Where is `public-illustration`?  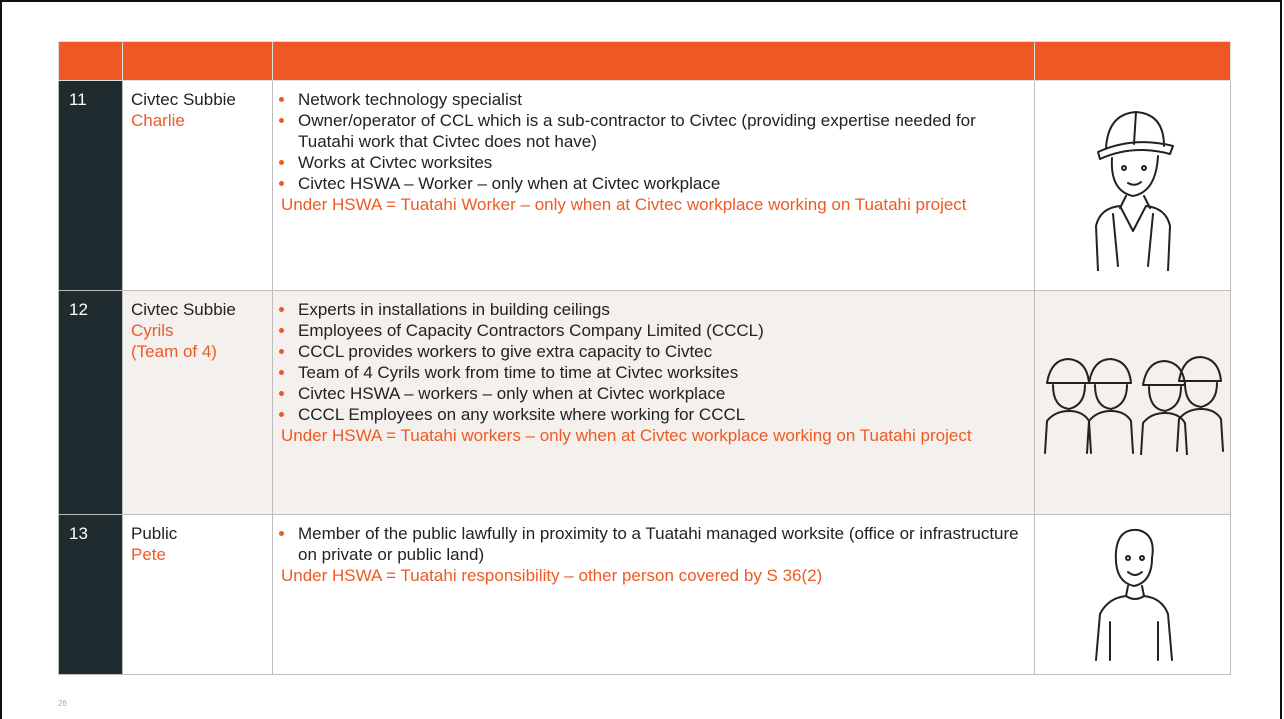
public-illustration is located at coordinates (1133, 594).